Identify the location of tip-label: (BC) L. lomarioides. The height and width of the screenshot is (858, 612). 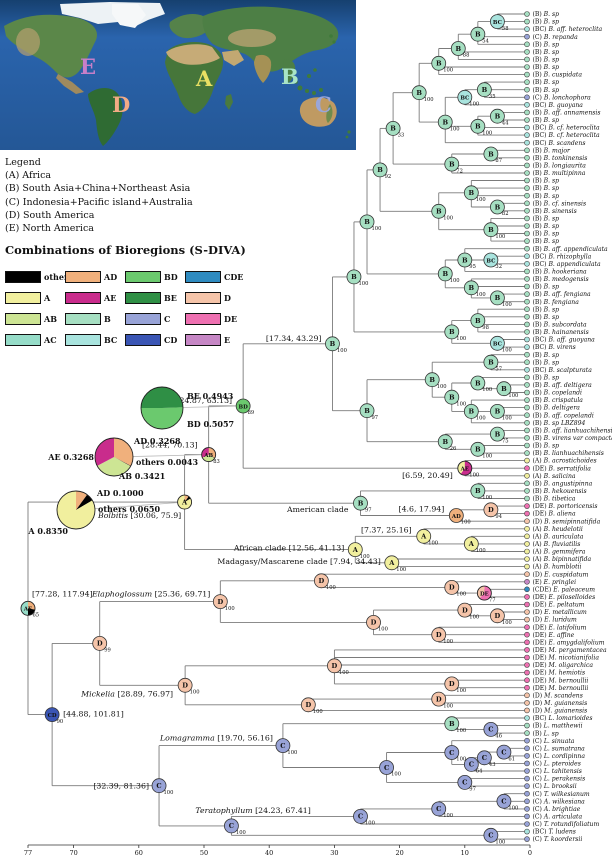
(563, 718).